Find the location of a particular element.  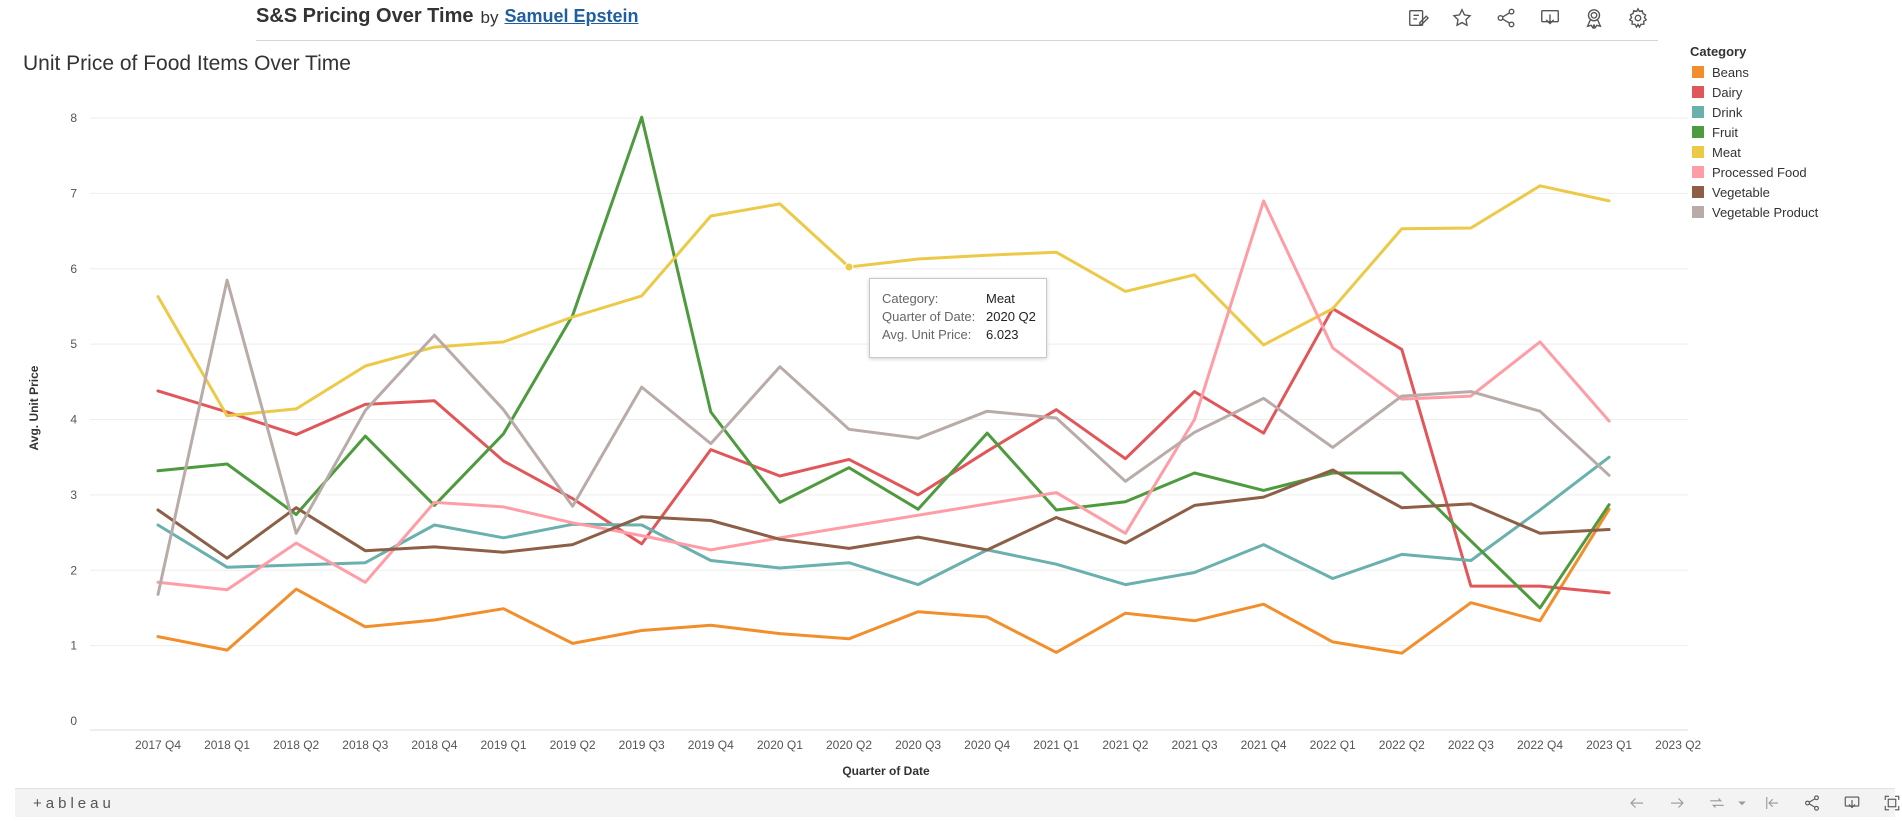

tooltip-quarter-row: Quarter of Date: 2020 Q2 is located at coordinates (959, 316).